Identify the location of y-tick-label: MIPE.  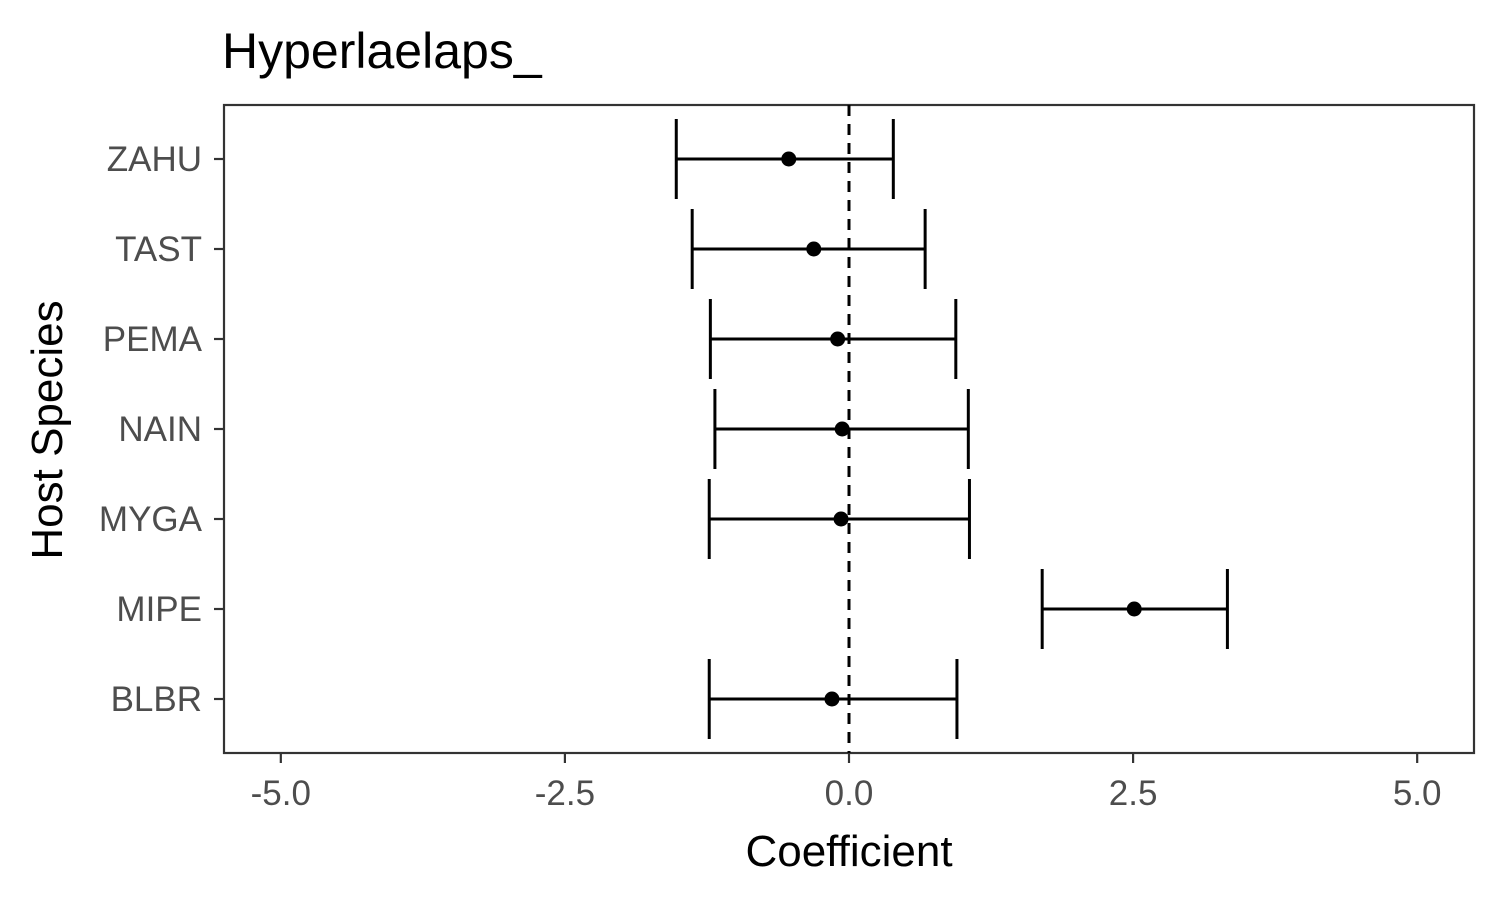
(159, 609).